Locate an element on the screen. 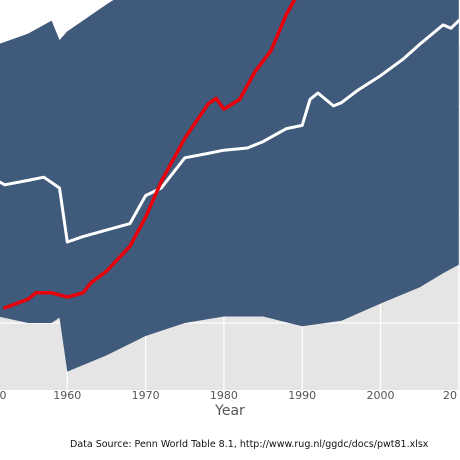 The image size is (460, 460). x-axis-ticks: 0 1960 1970 1980 1990 2000 20 is located at coordinates (228, 395).